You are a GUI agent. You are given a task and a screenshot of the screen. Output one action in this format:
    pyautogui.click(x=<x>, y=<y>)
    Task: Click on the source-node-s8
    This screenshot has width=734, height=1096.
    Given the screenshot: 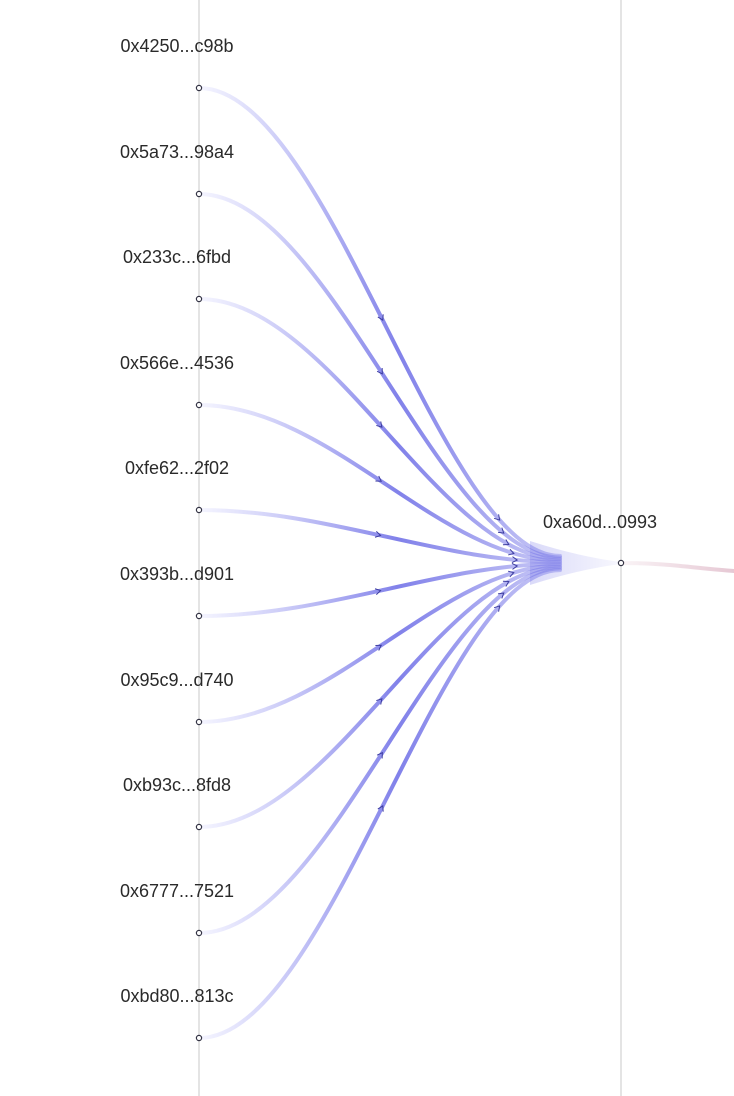 What is the action you would take?
    pyautogui.click(x=199, y=933)
    